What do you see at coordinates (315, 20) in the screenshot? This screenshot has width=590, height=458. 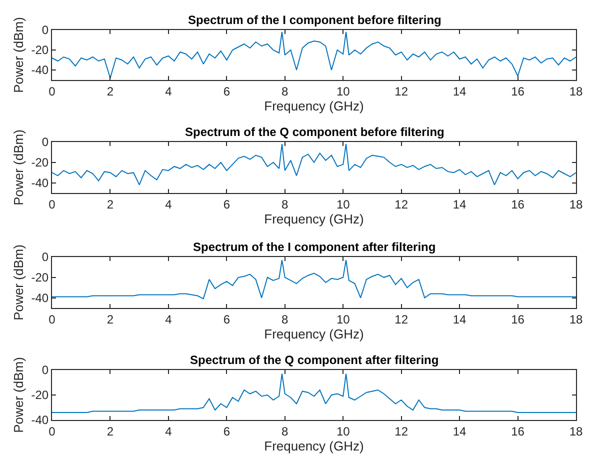 I see `chart-title: Spectrum of the I component before filtering` at bounding box center [315, 20].